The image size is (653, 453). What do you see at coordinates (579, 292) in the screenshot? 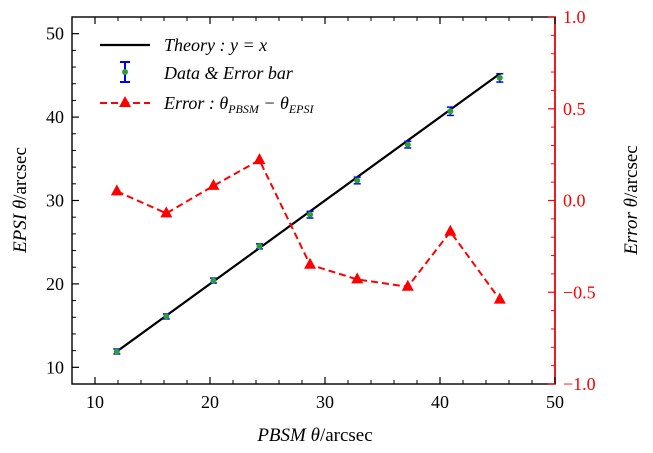
I see `y-right-tick-label: −0.5` at bounding box center [579, 292].